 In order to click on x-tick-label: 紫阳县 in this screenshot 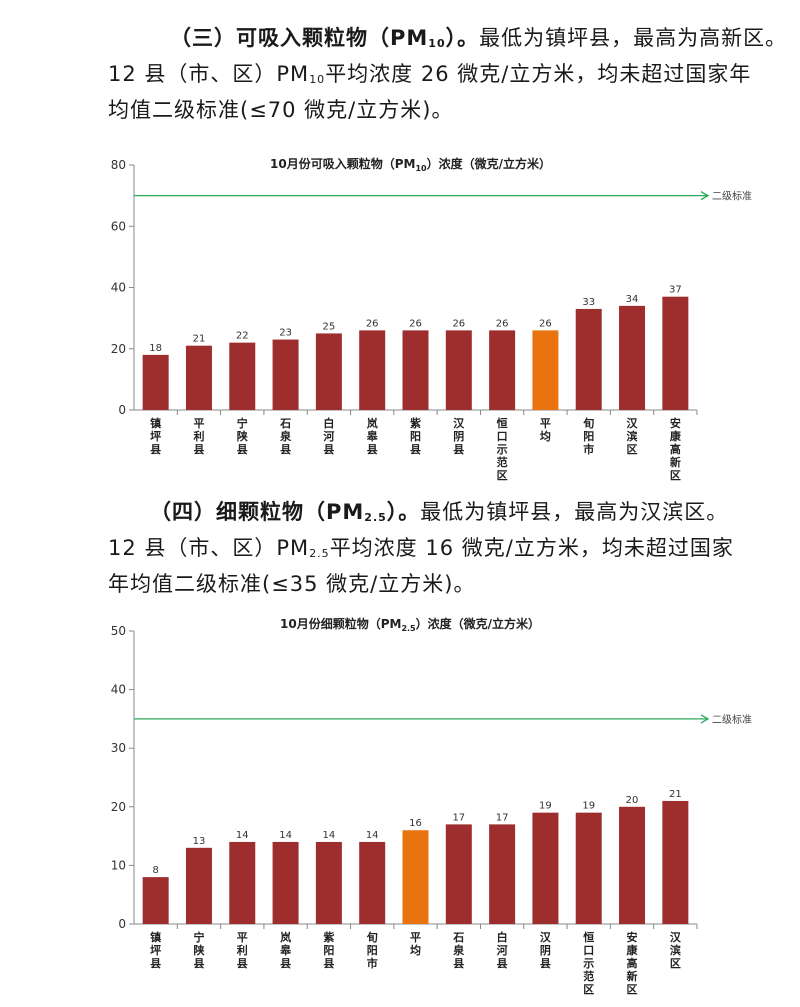, I will do `click(328, 950)`.